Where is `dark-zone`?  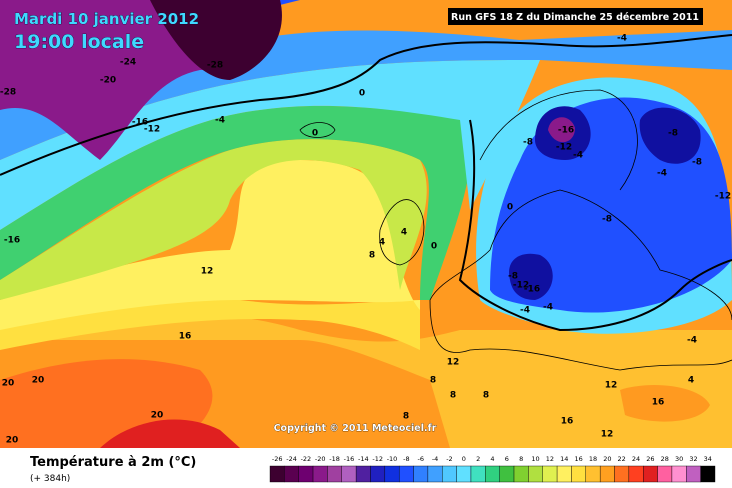 dark-zone is located at coordinates (216, 40).